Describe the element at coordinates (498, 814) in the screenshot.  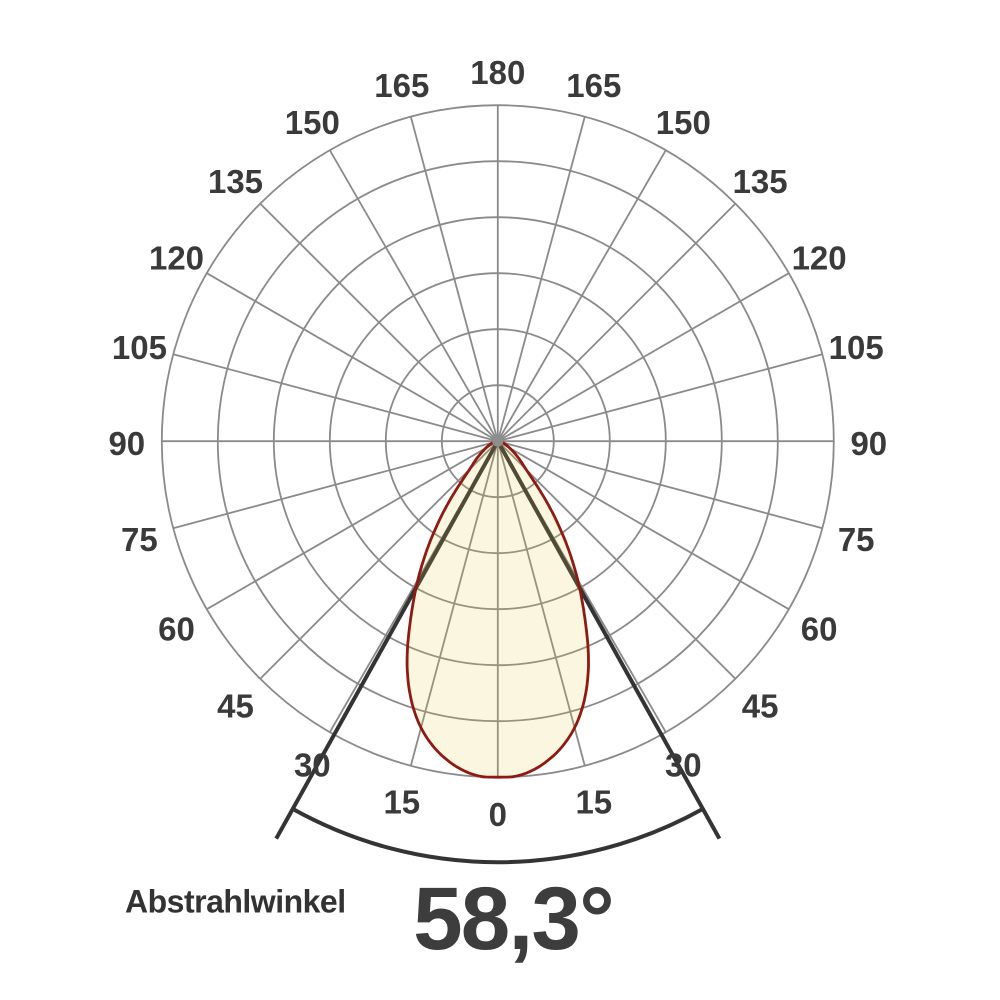
I see `svg-text: 0` at that location.